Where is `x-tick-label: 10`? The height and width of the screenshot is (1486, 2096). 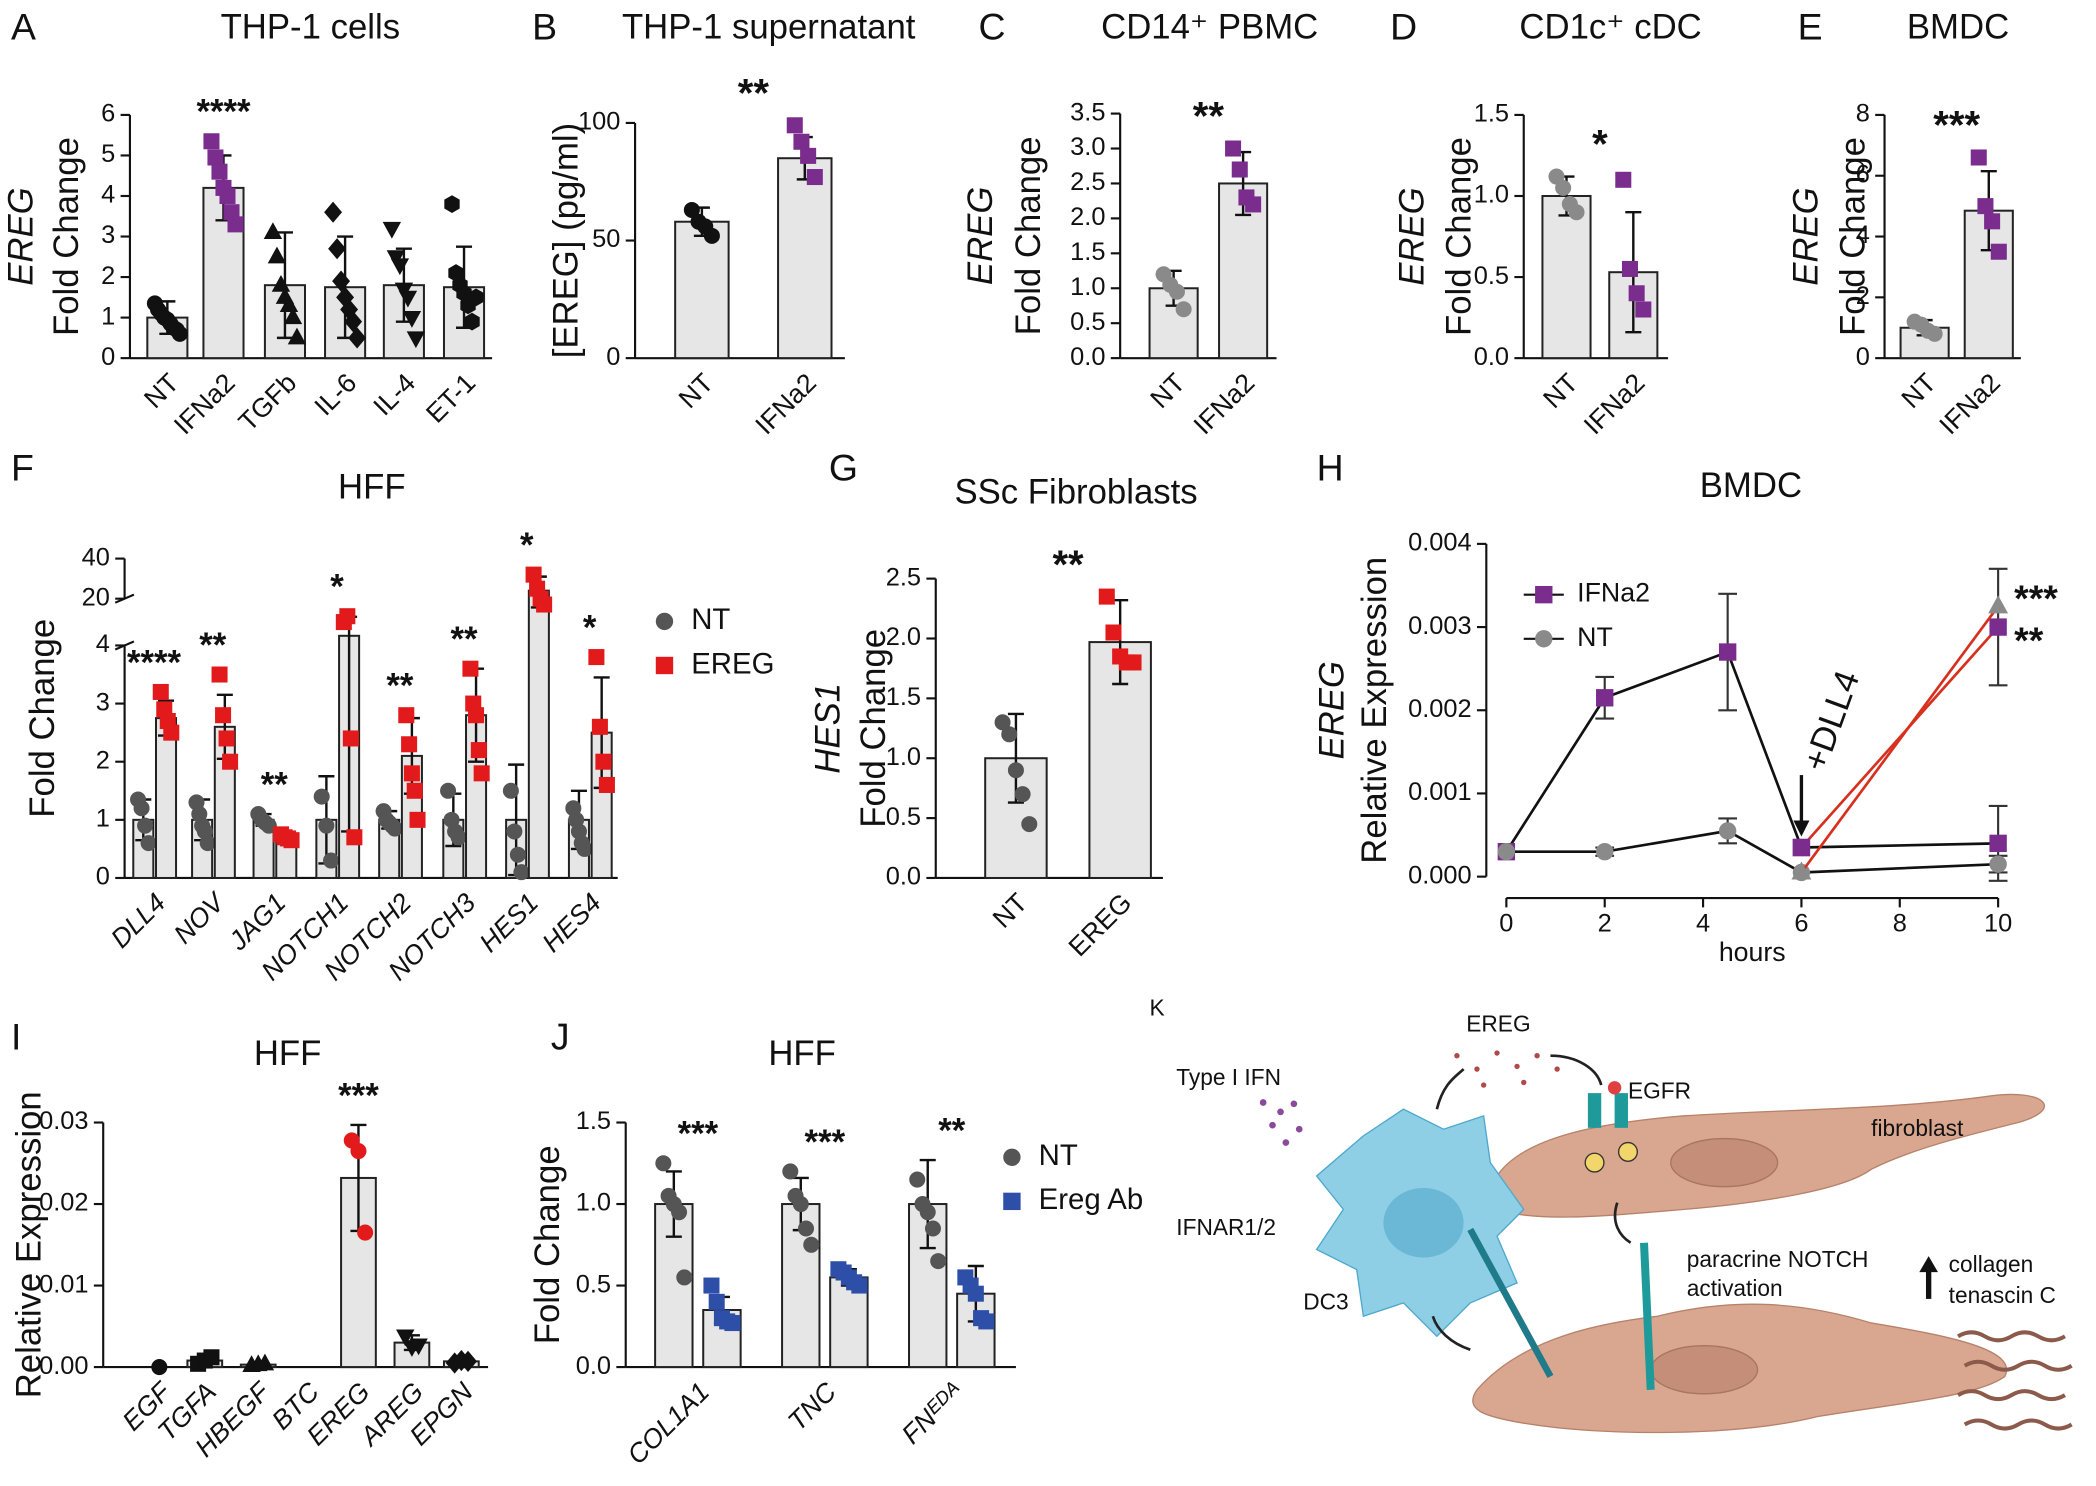 x-tick-label: 10 is located at coordinates (1998, 923).